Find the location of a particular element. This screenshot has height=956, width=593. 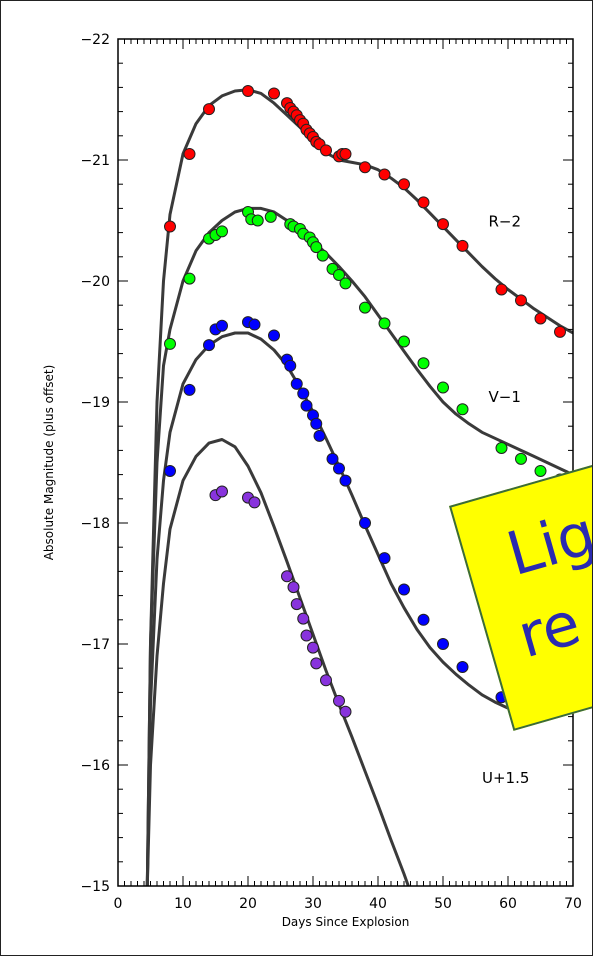

y-tick-label: −20 is located at coordinates (95, 282).